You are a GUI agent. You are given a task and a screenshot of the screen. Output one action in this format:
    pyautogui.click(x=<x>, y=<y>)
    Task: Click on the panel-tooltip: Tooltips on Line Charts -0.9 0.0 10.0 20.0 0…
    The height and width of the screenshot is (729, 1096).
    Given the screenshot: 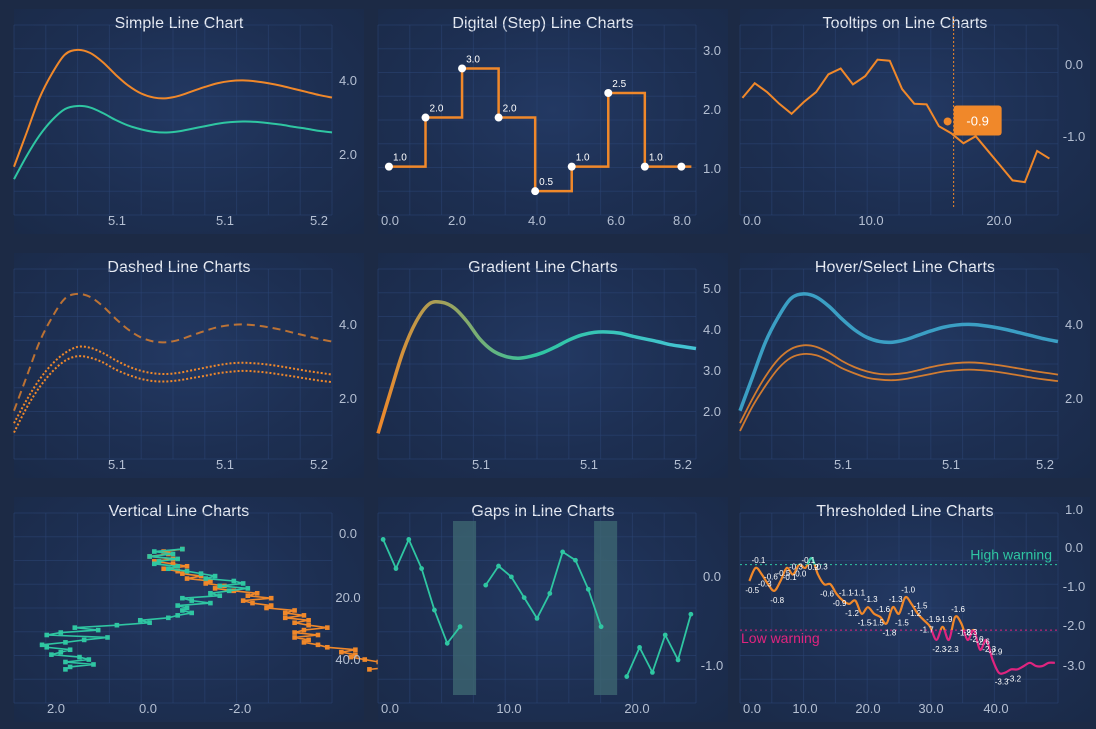 What is the action you would take?
    pyautogui.click(x=914, y=121)
    